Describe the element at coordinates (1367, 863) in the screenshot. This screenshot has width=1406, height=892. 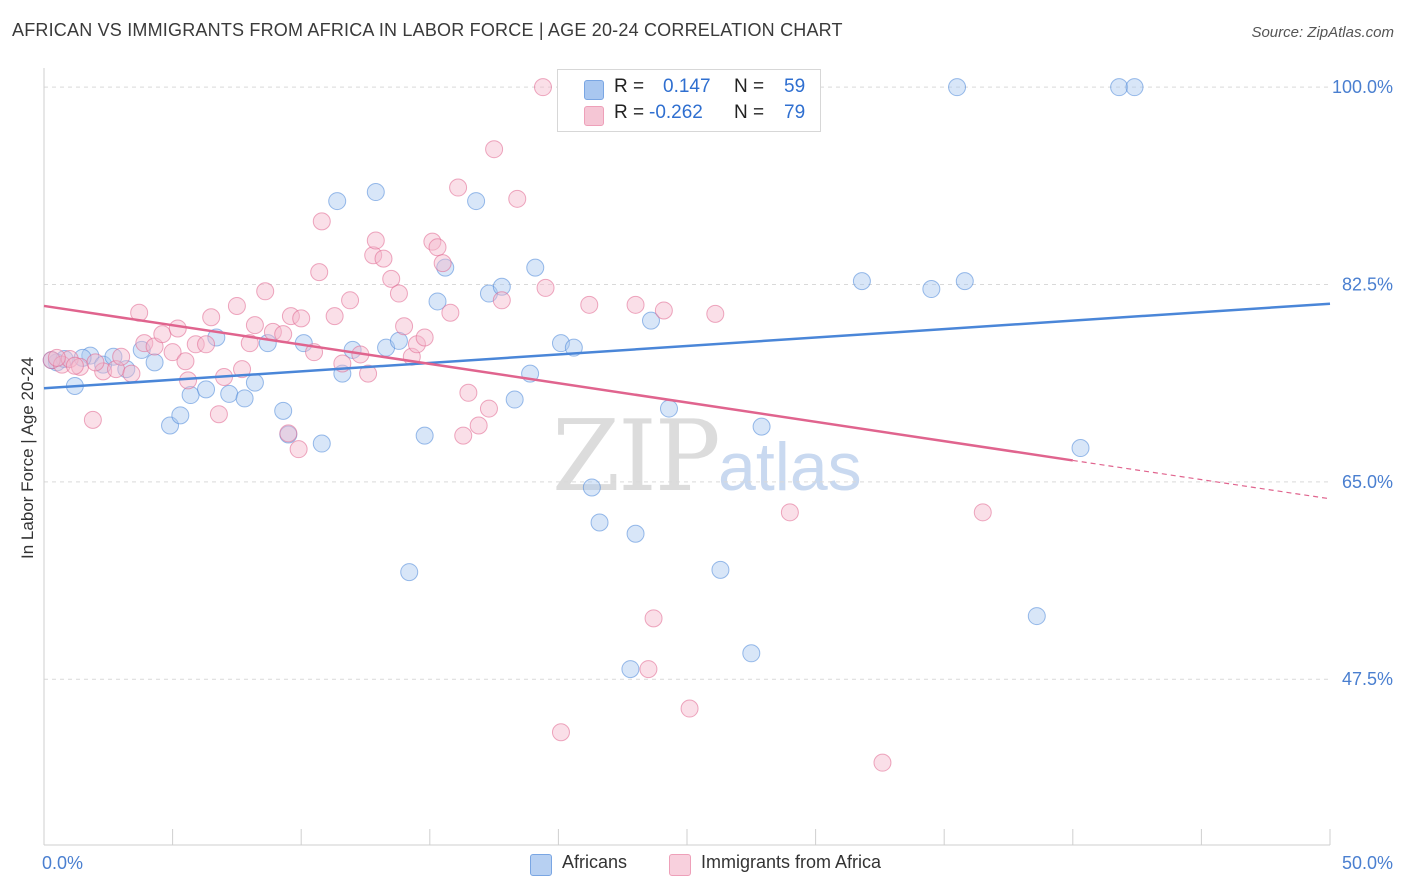
I see `x-tick-label: 50.0%` at that location.